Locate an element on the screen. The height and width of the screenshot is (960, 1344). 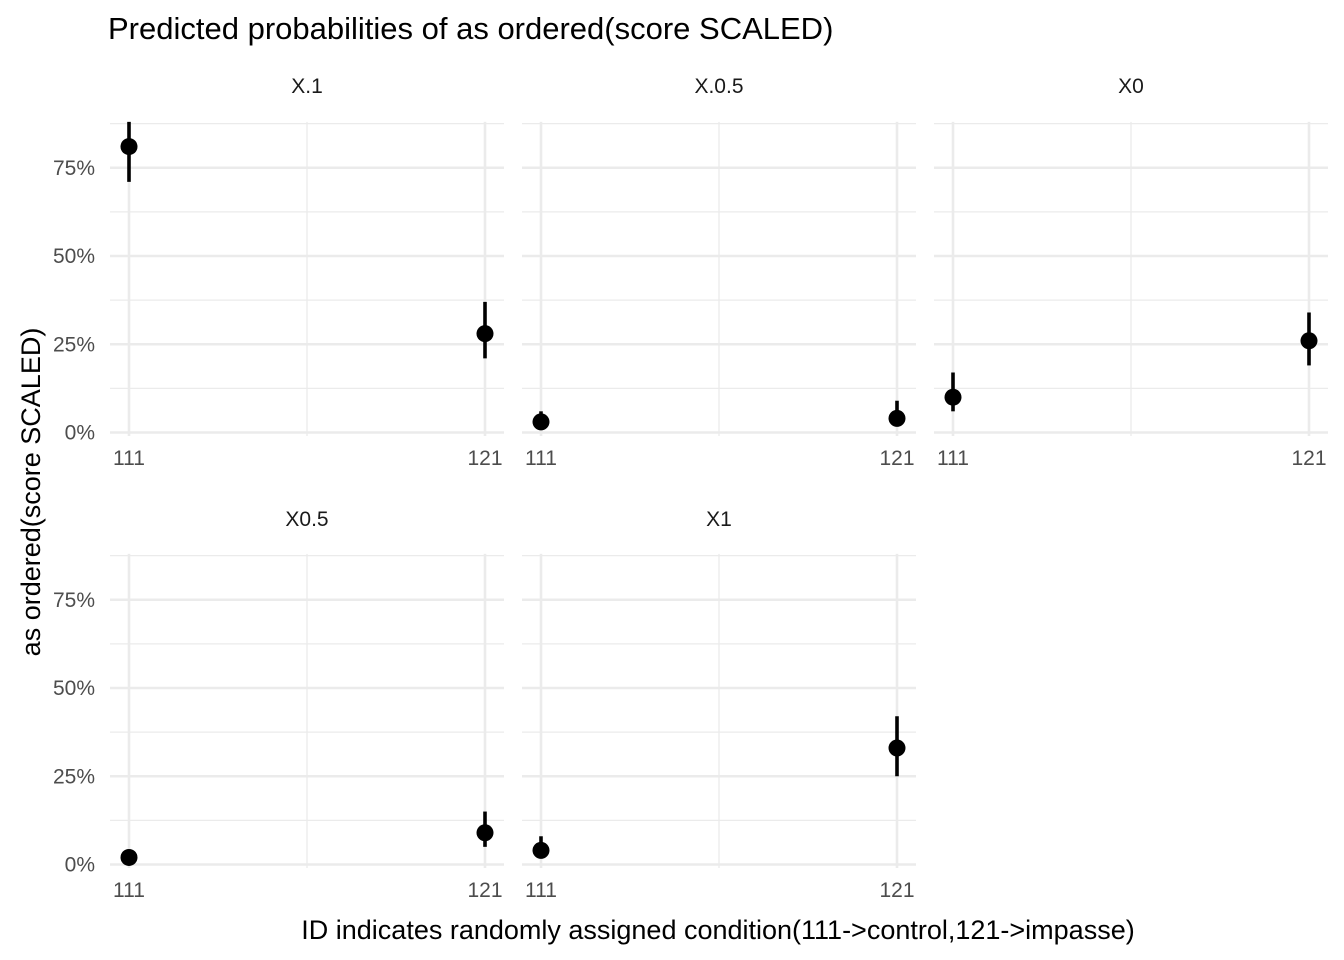
y-axis-title: as ordered(score SCALED) is located at coordinates (31, 492).